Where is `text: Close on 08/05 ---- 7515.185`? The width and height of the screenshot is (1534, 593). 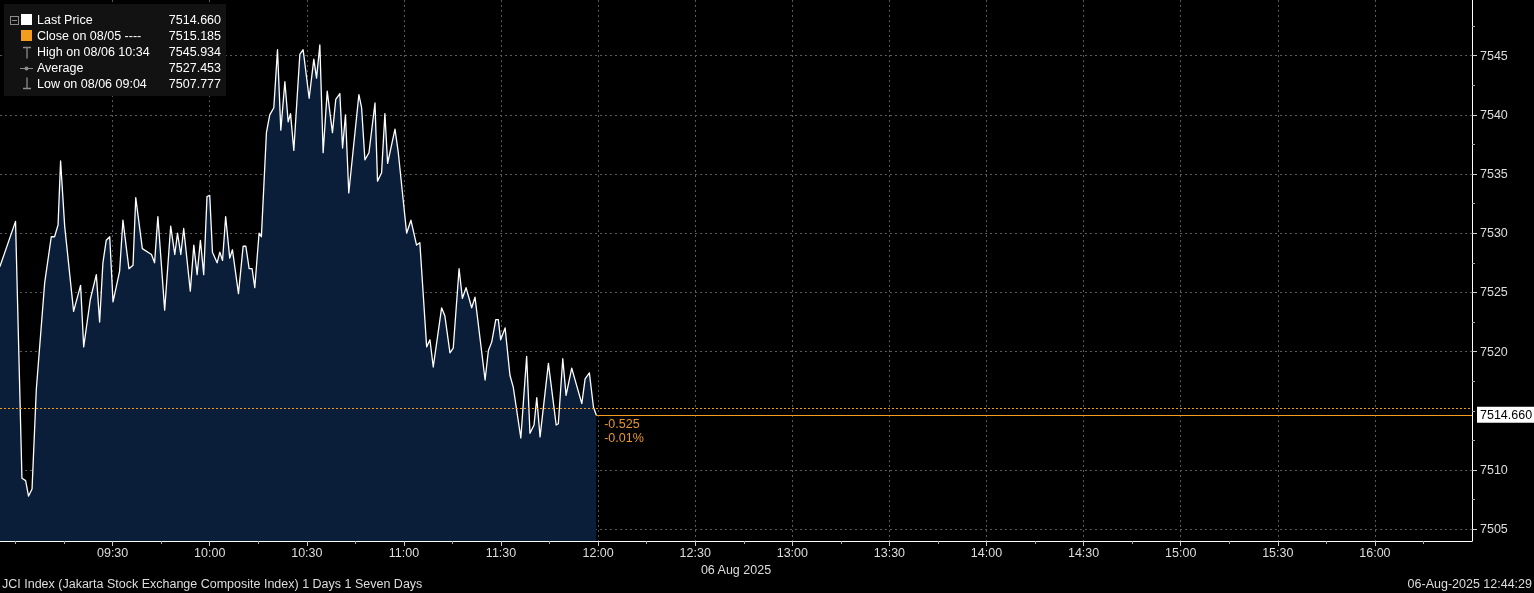 text: Close on 08/05 ---- 7515.185 is located at coordinates (129, 36).